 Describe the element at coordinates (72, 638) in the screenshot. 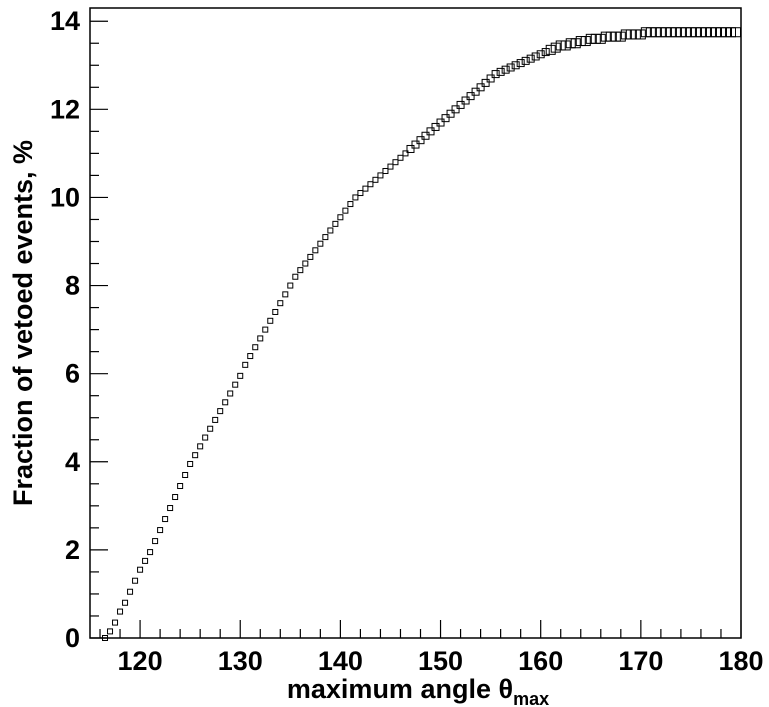

I see `y-tick-label: 0` at that location.